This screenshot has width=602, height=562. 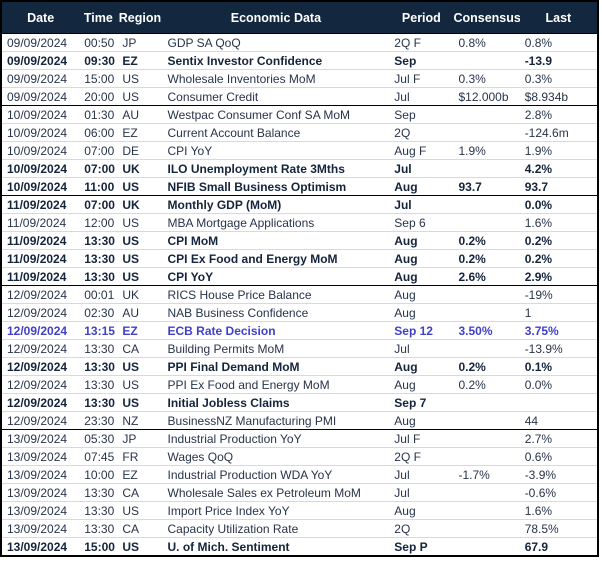 I want to click on cell-time: 02:30, so click(x=98, y=312).